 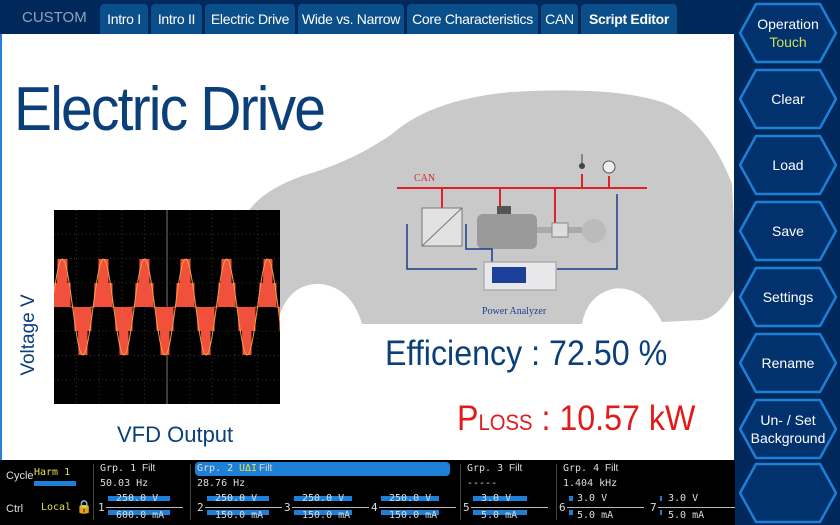 I want to click on button-label: Save, so click(x=788, y=231).